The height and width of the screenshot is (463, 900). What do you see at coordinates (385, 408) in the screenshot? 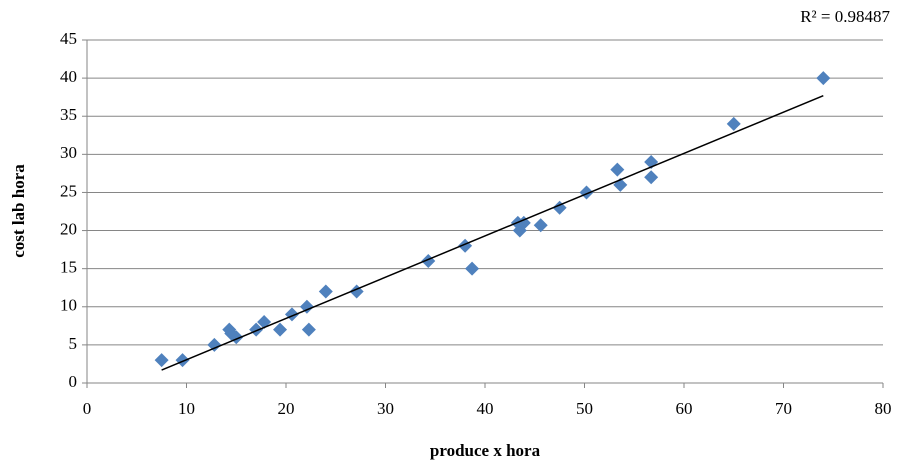
I see `x-tick-label: 30` at bounding box center [385, 408].